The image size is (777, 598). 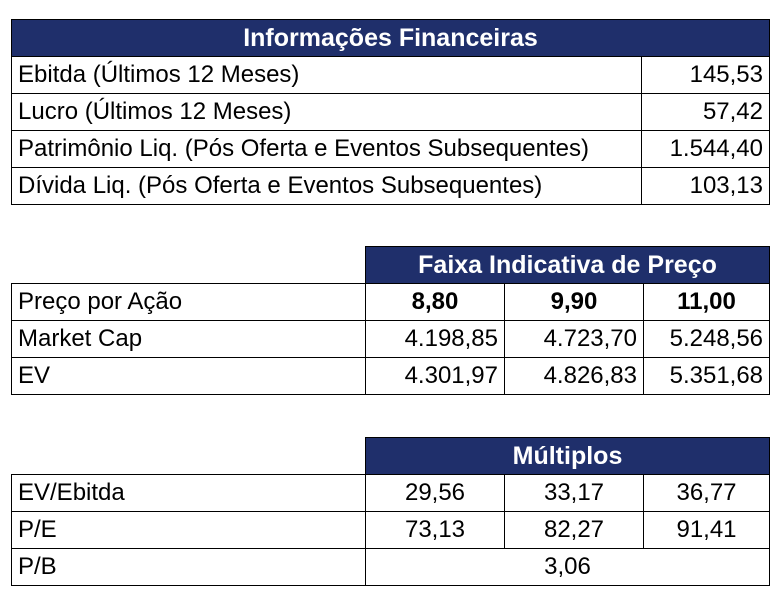 I want to click on table-row: Preço por Ação 8,80 9,90 11,00, so click(x=391, y=302).